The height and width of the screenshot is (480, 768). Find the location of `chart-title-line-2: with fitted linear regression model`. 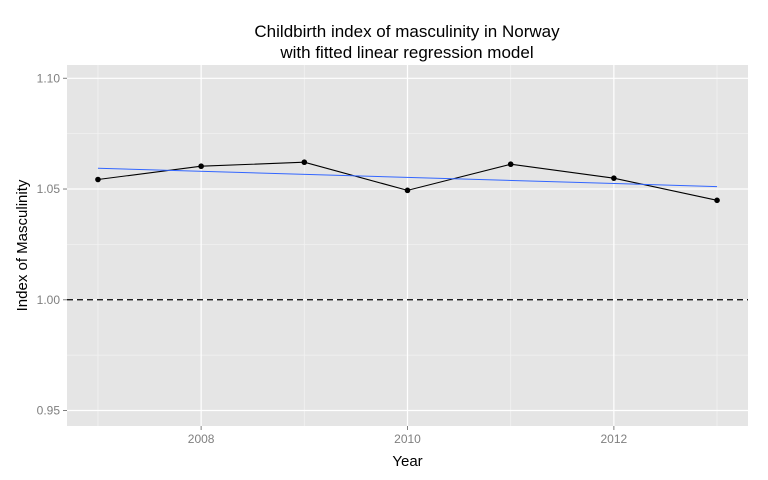

chart-title-line-2: with fitted linear regression model is located at coordinates (407, 52).